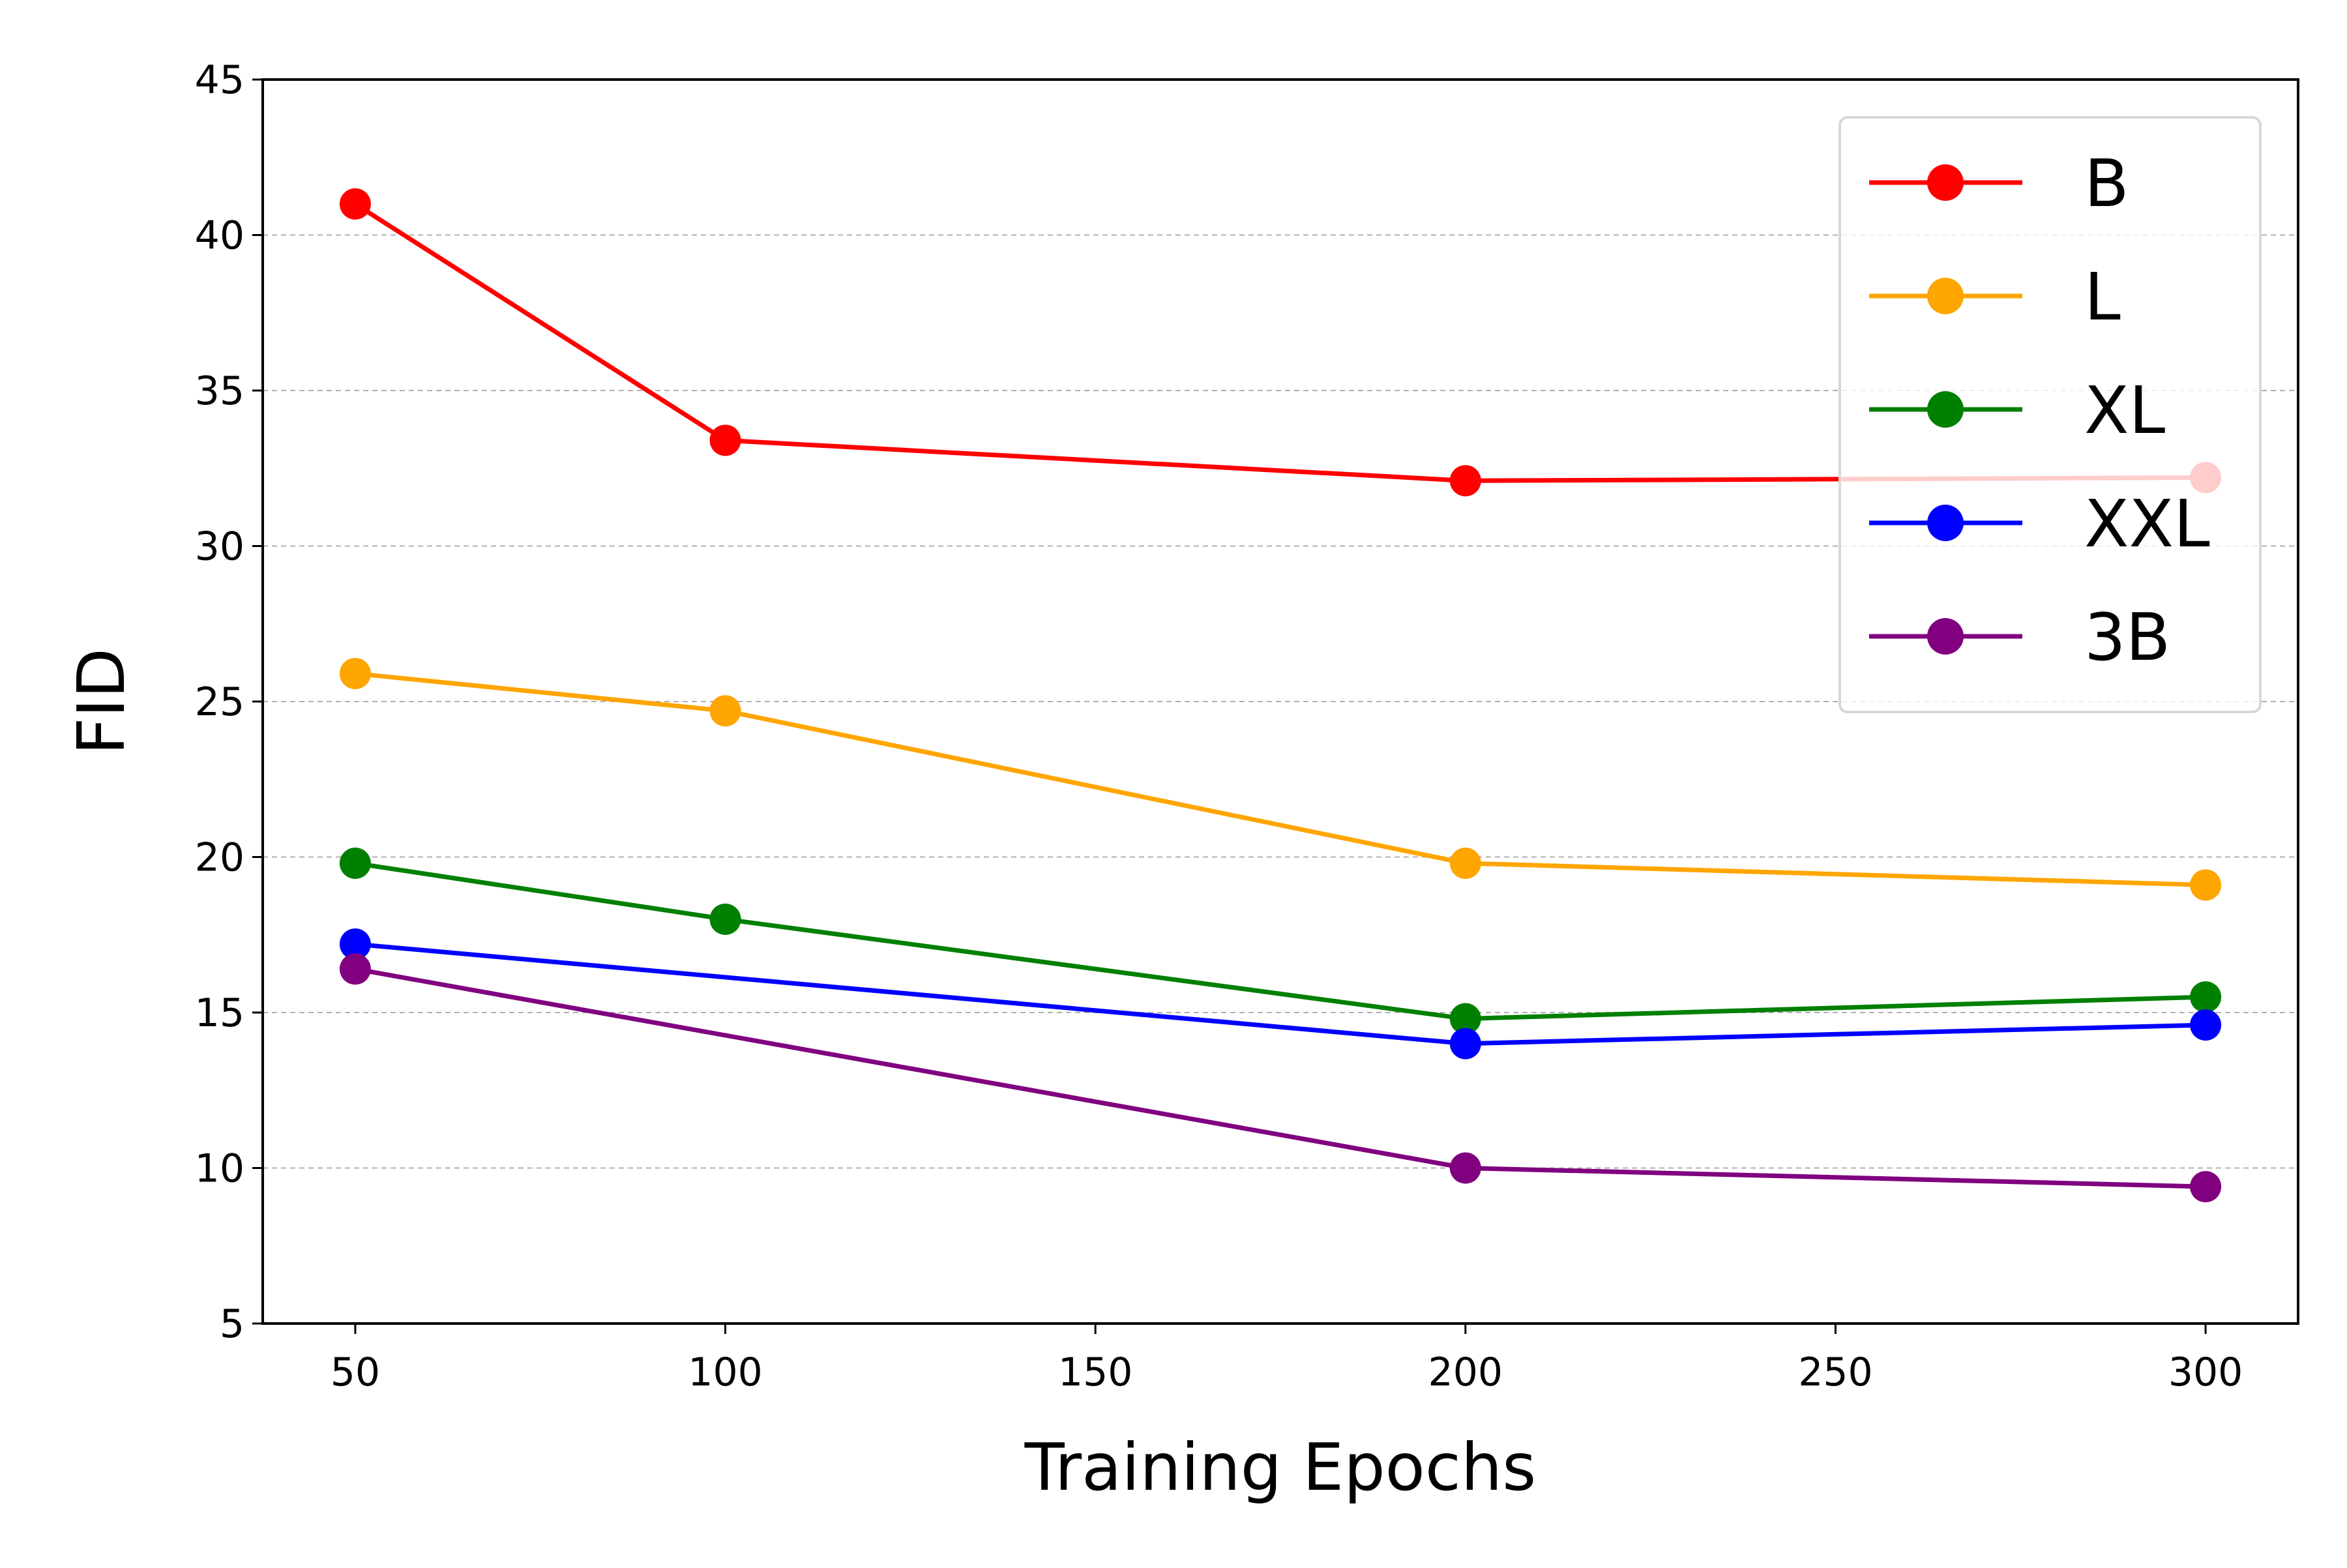  Describe the element at coordinates (1095, 1373) in the screenshot. I see `x-tick-label: 150` at that location.